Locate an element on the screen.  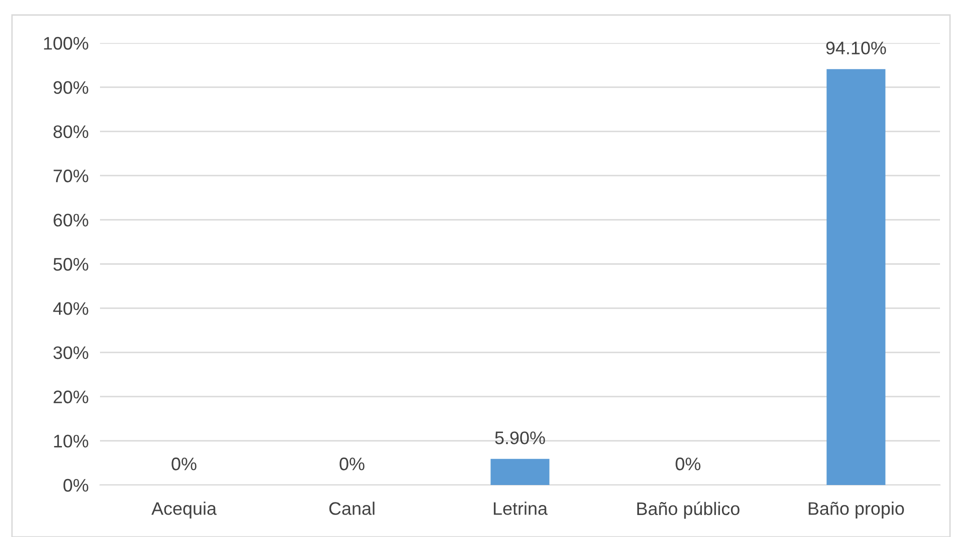
y-tick-label: 30% is located at coordinates (70, 353).